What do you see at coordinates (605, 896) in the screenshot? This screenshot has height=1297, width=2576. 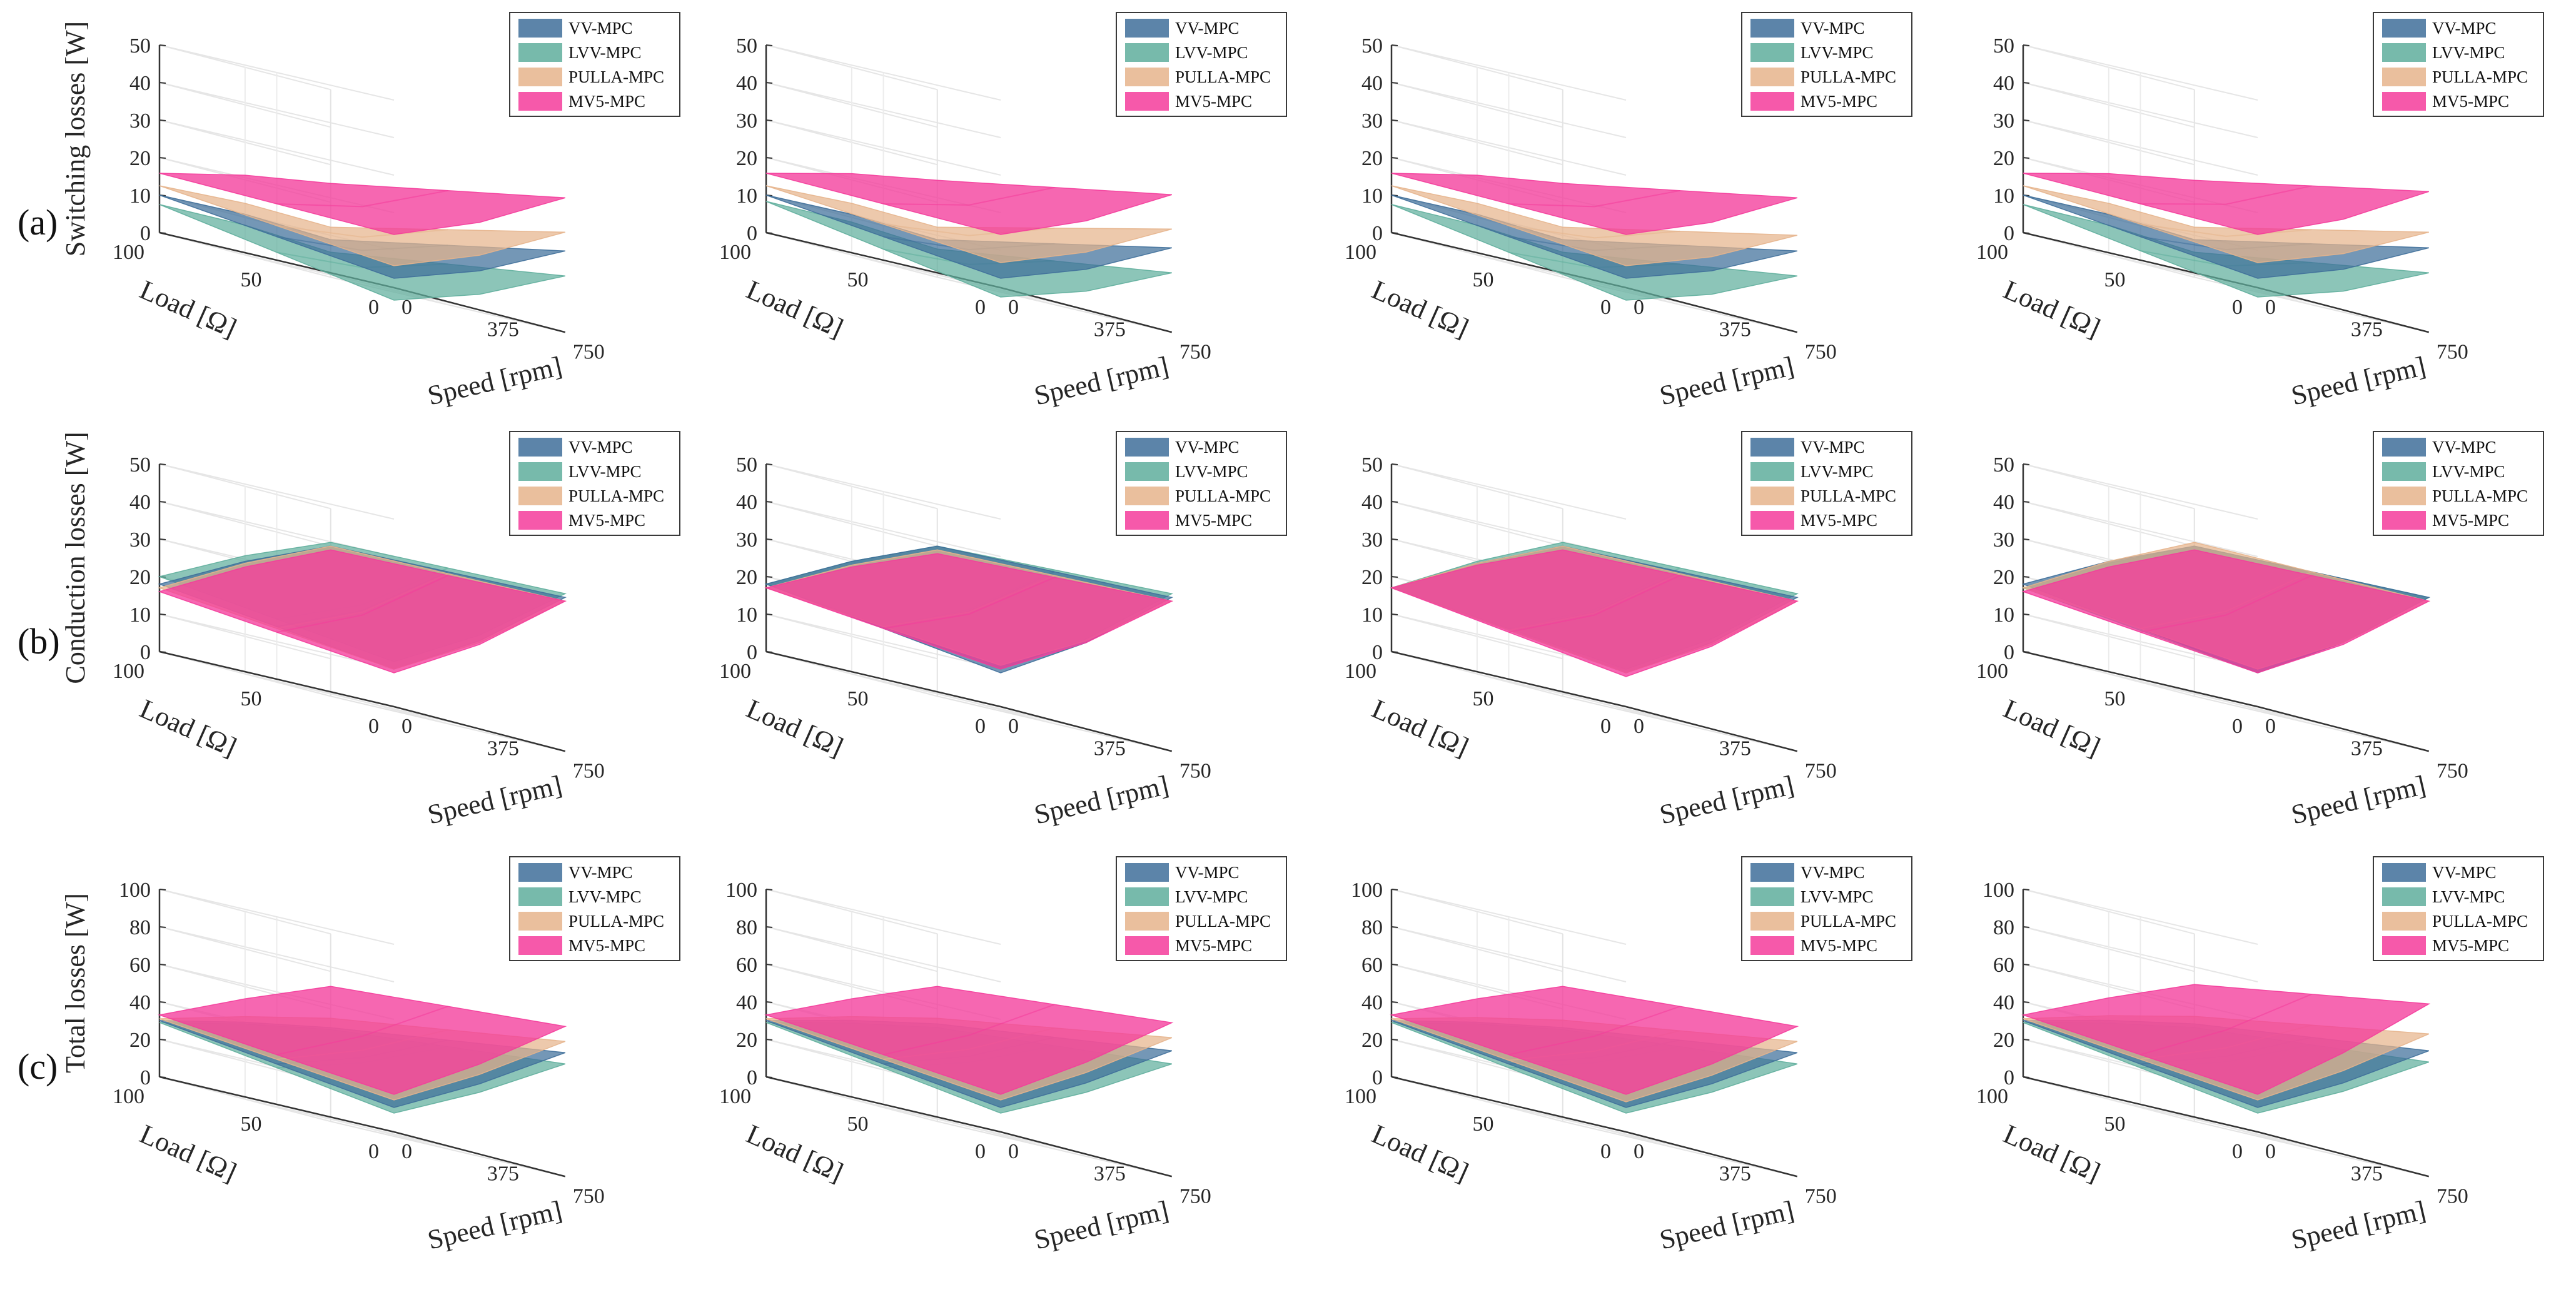 I see `legend-label: LVV-MPC` at bounding box center [605, 896].